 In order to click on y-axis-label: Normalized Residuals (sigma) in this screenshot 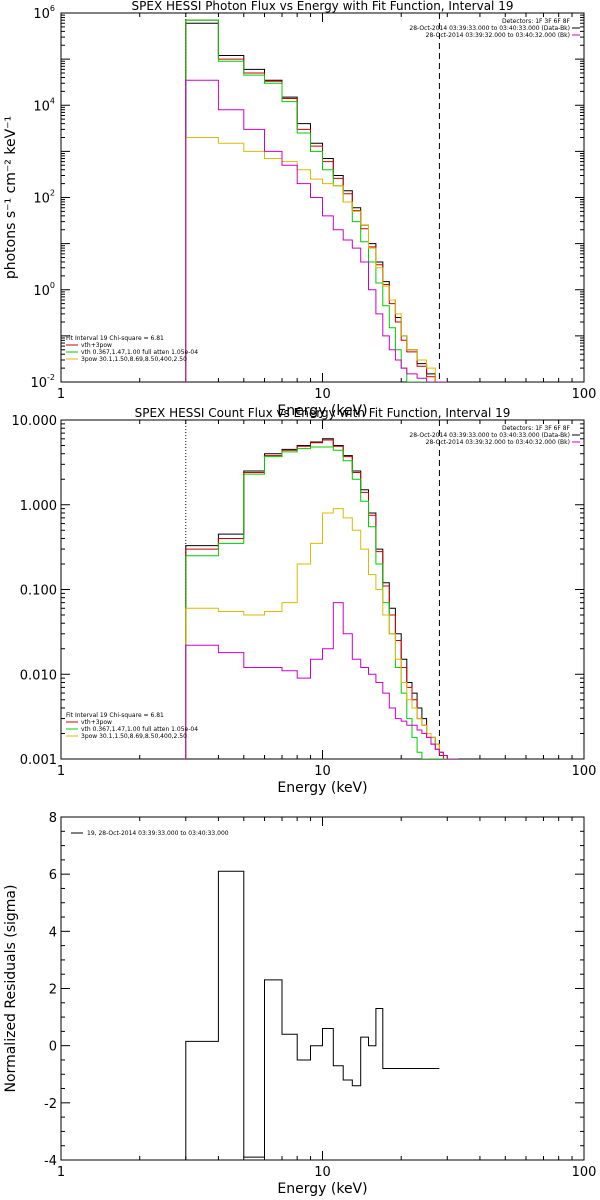, I will do `click(11, 989)`.